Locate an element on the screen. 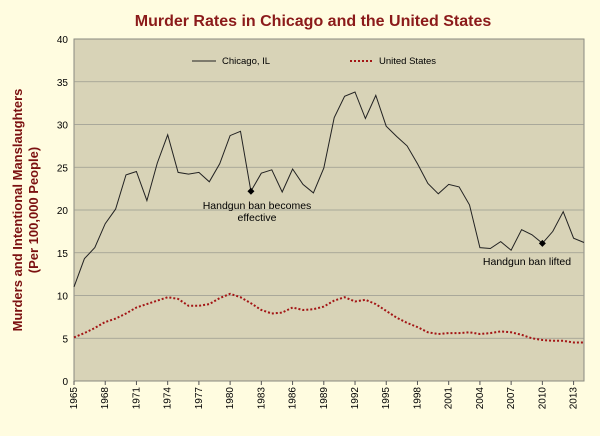  y-tick-label: 5 is located at coordinates (65, 339).